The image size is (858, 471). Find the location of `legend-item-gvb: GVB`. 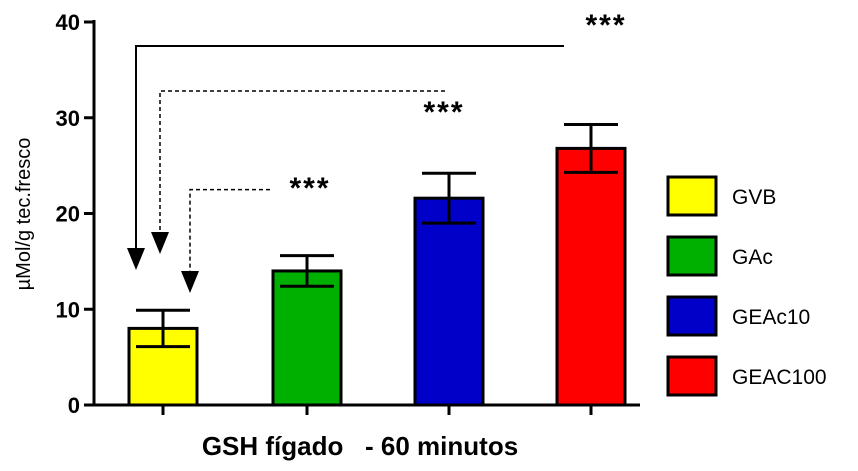

legend-item-gvb: GVB is located at coordinates (721, 196).